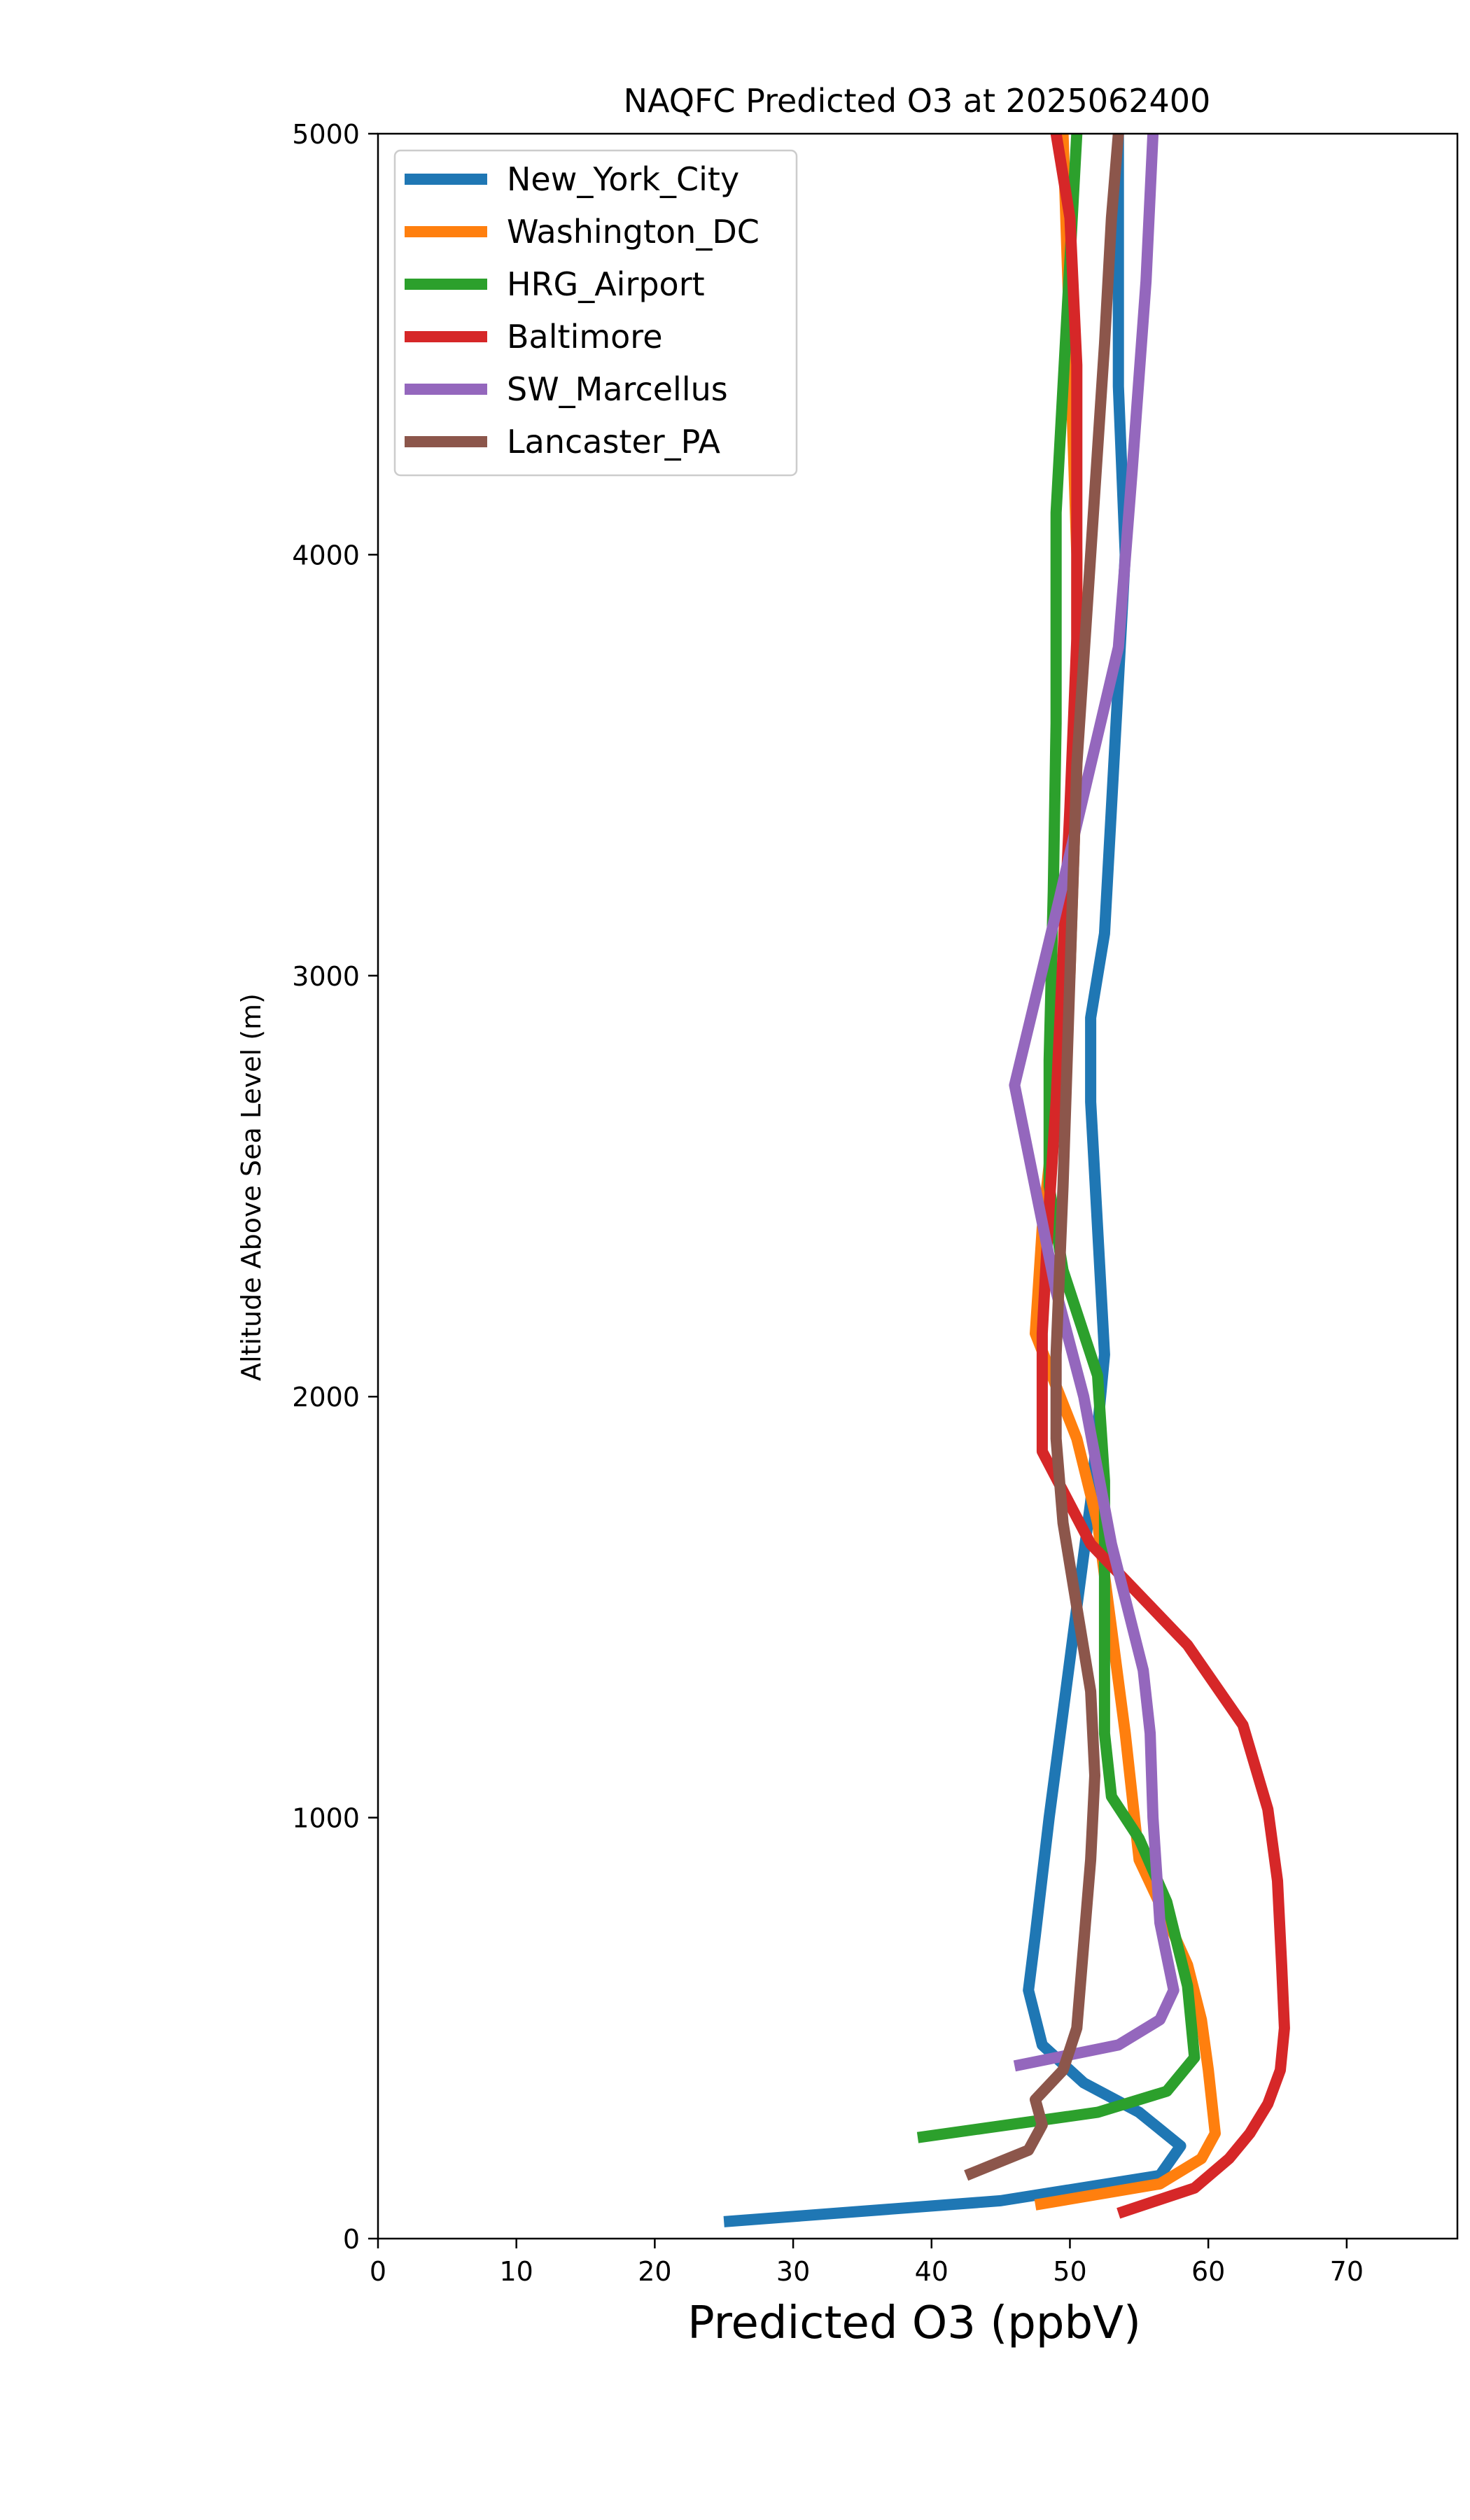  I want to click on legend-label: New_York_City, so click(623, 179).